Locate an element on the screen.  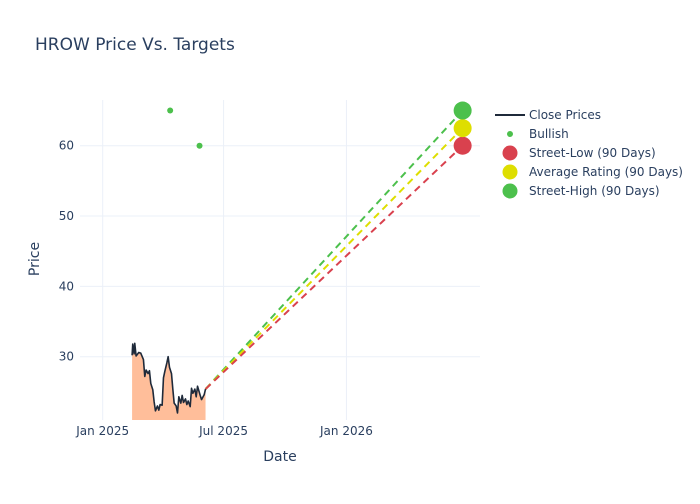
chart-title: HROW Price Vs. Targets is located at coordinates (135, 45).